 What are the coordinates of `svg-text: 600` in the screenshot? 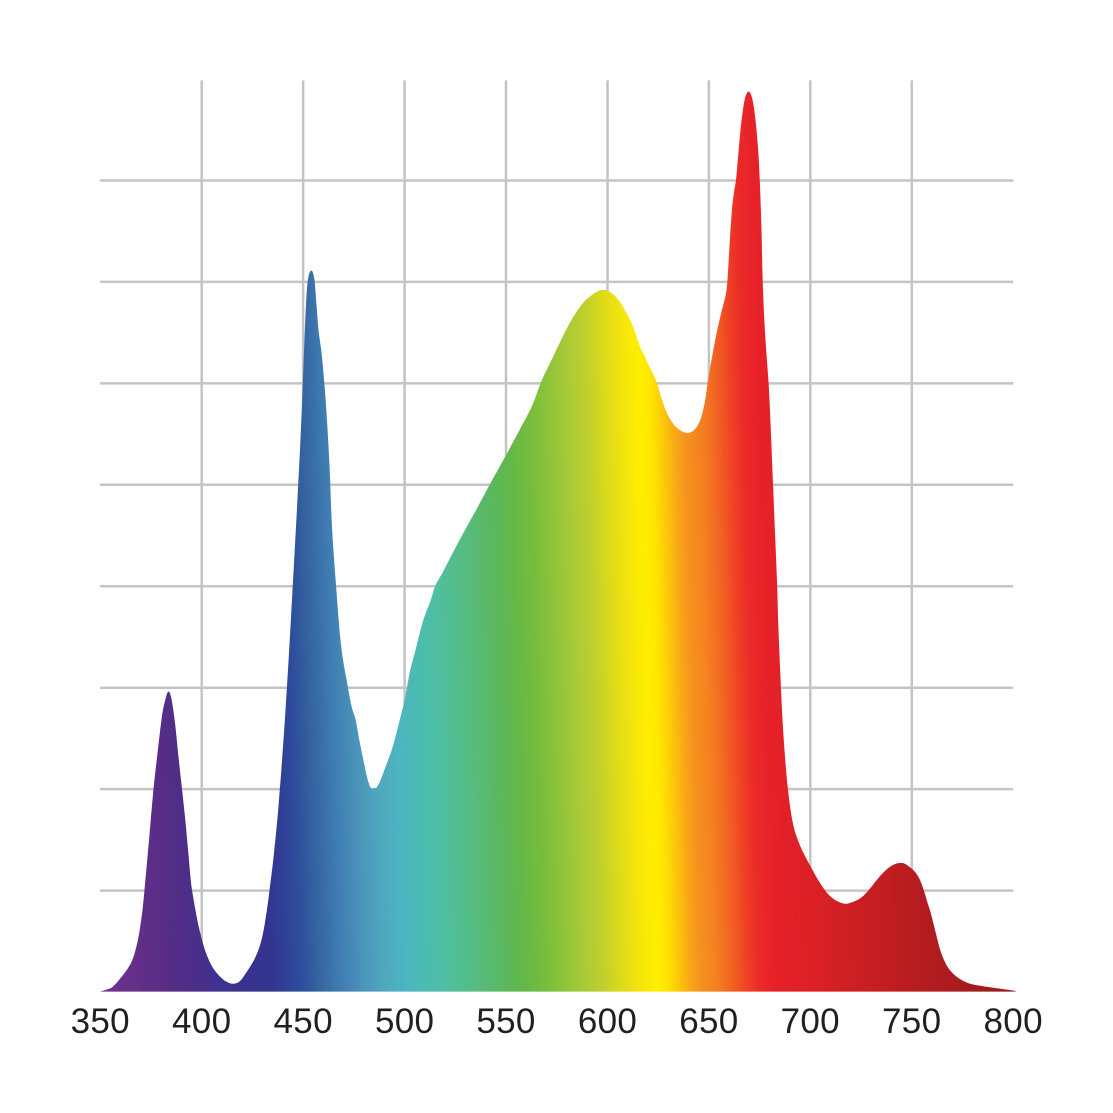 It's located at (607, 1021).